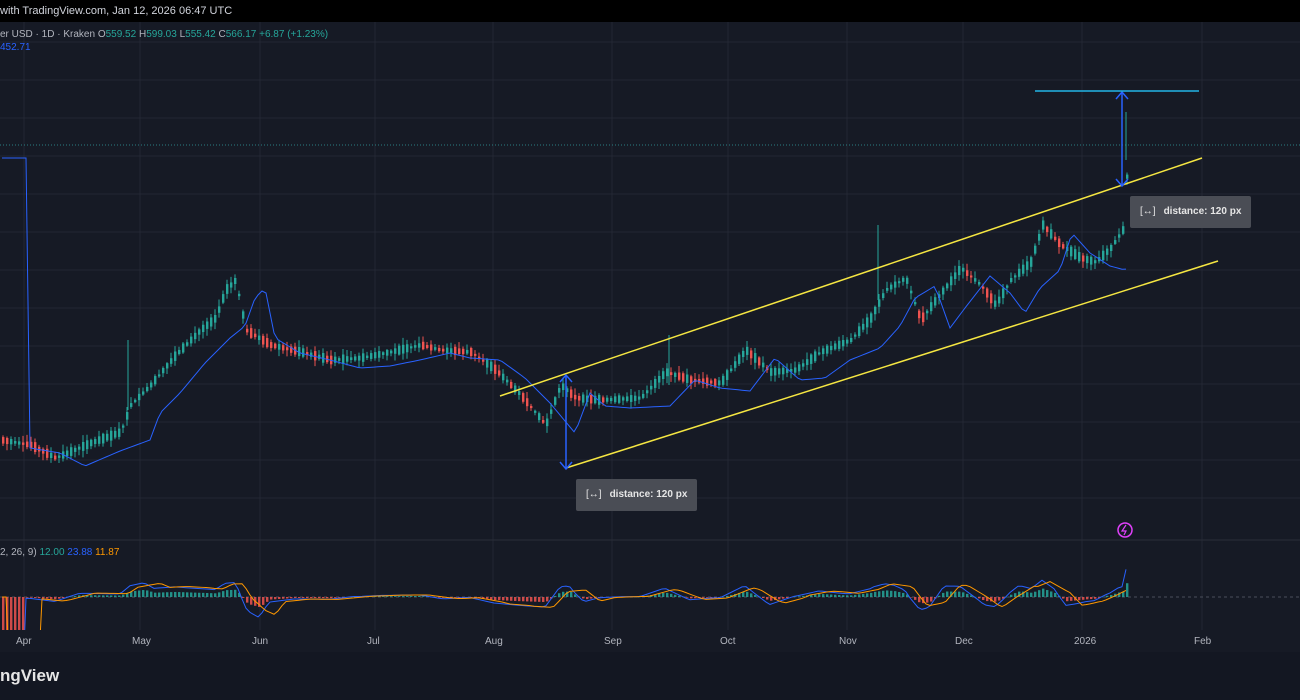 This screenshot has width=1300, height=700. What do you see at coordinates (260, 641) in the screenshot?
I see `x-axis-label: Jun` at bounding box center [260, 641].